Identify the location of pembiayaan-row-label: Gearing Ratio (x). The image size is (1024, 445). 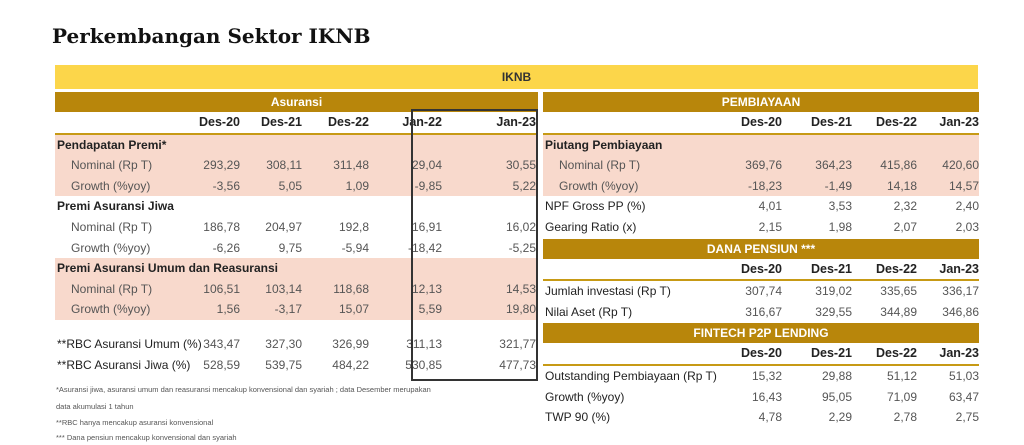
(591, 226).